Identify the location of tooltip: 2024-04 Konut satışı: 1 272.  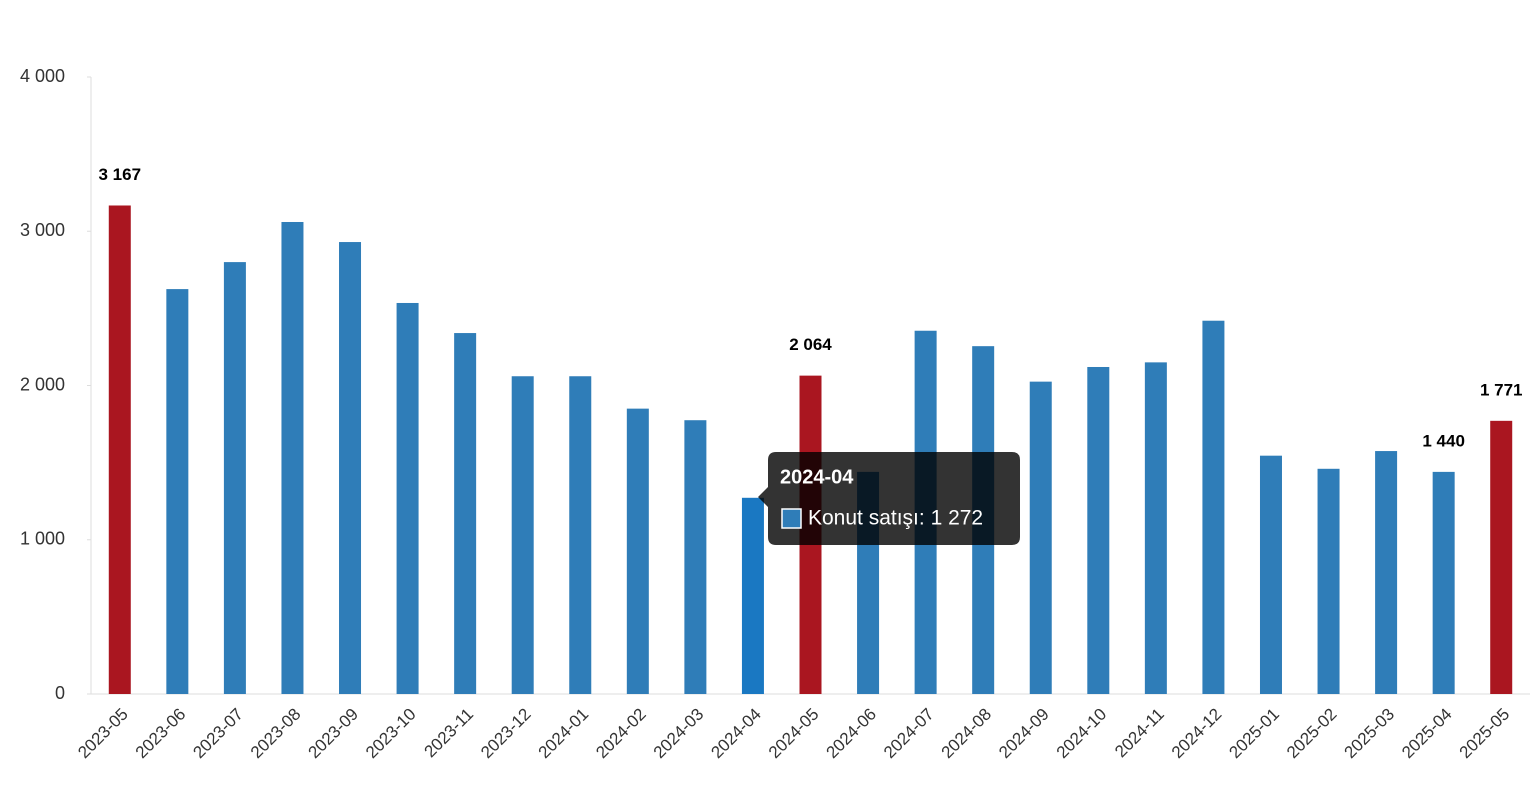
(889, 498).